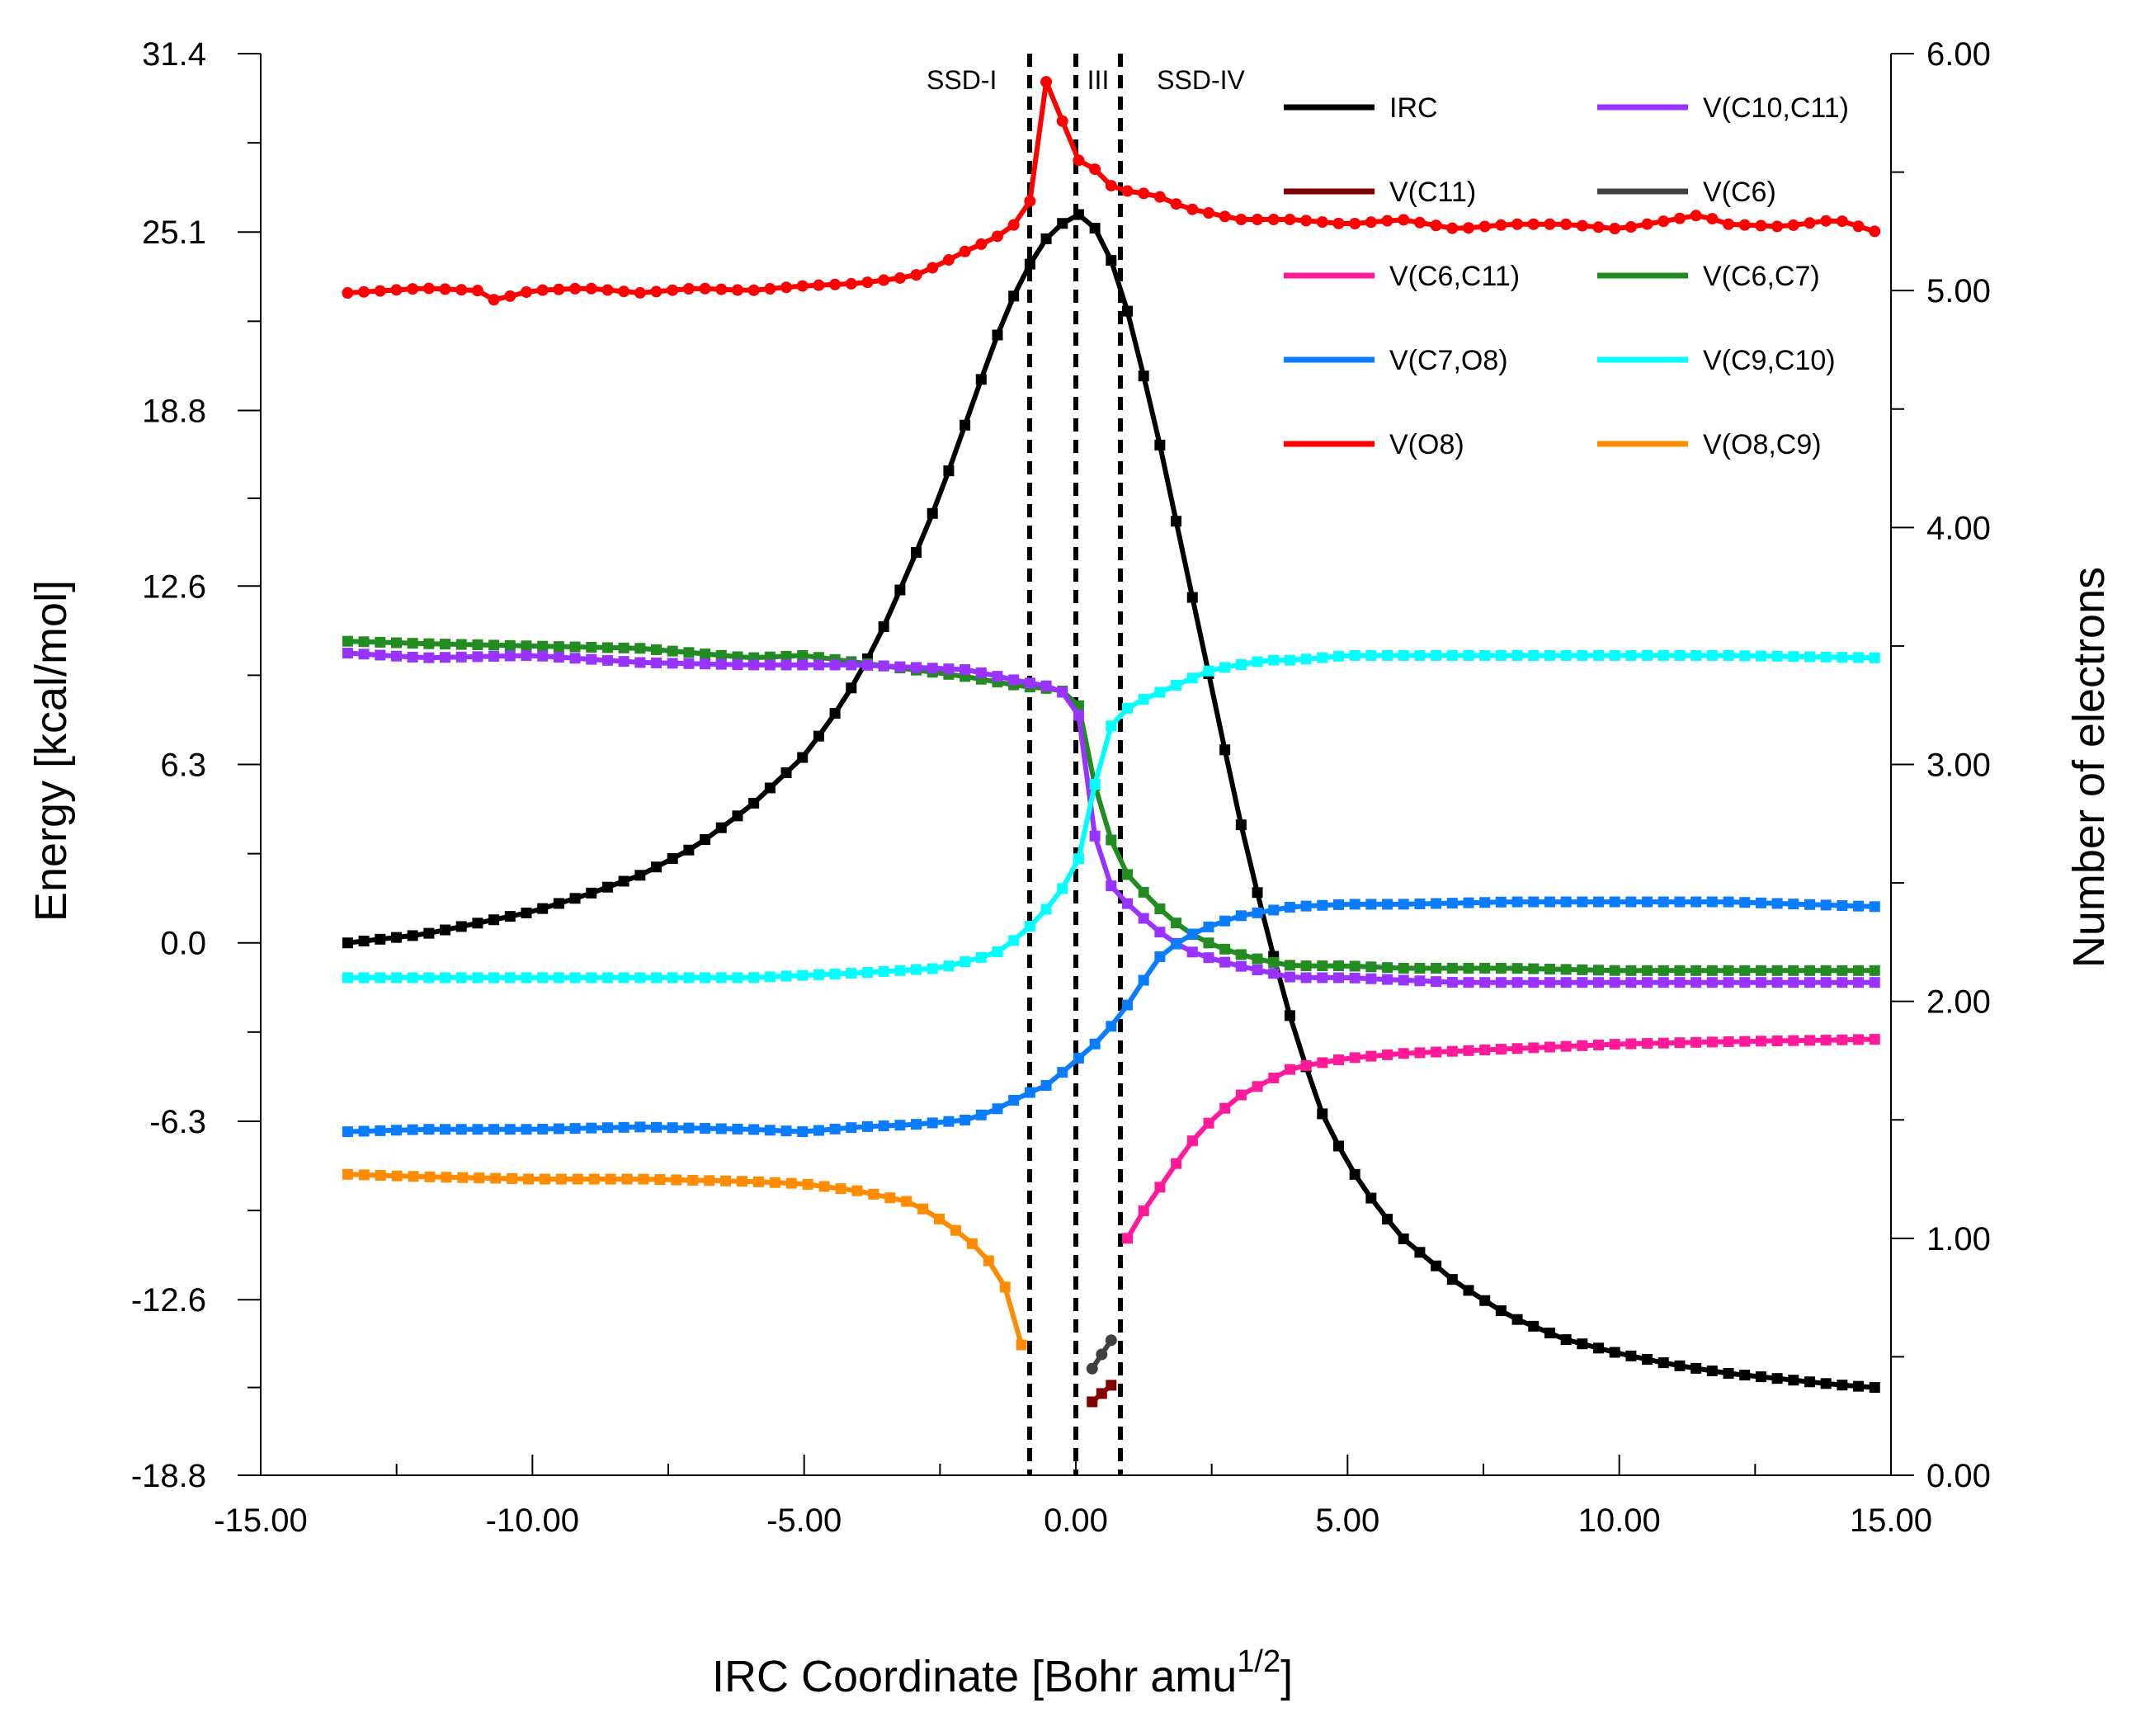  I want to click on series-line-v-c7-o8, so click(1111, 1017).